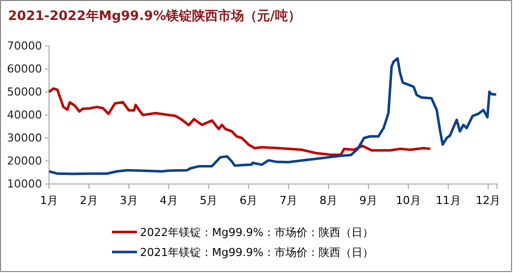 This screenshot has width=513, height=273. Describe the element at coordinates (249, 201) in the screenshot. I see `x-tick-label: 6月` at that location.